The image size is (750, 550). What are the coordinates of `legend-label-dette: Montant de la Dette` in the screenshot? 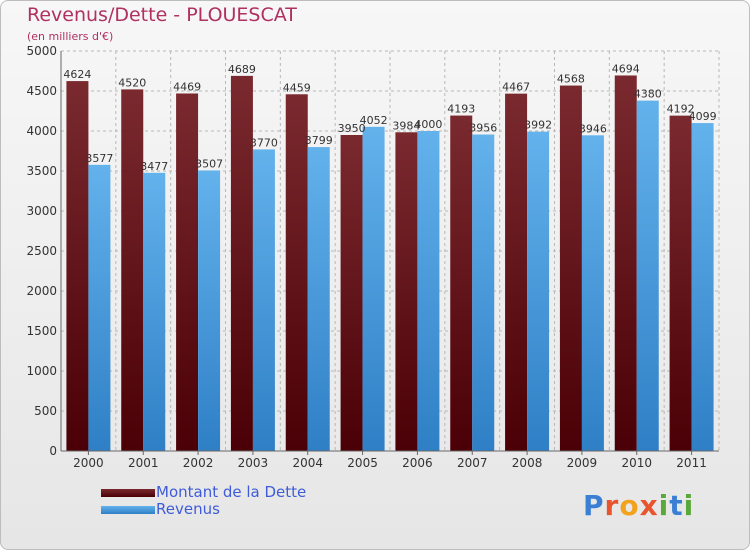 It's located at (231, 492).